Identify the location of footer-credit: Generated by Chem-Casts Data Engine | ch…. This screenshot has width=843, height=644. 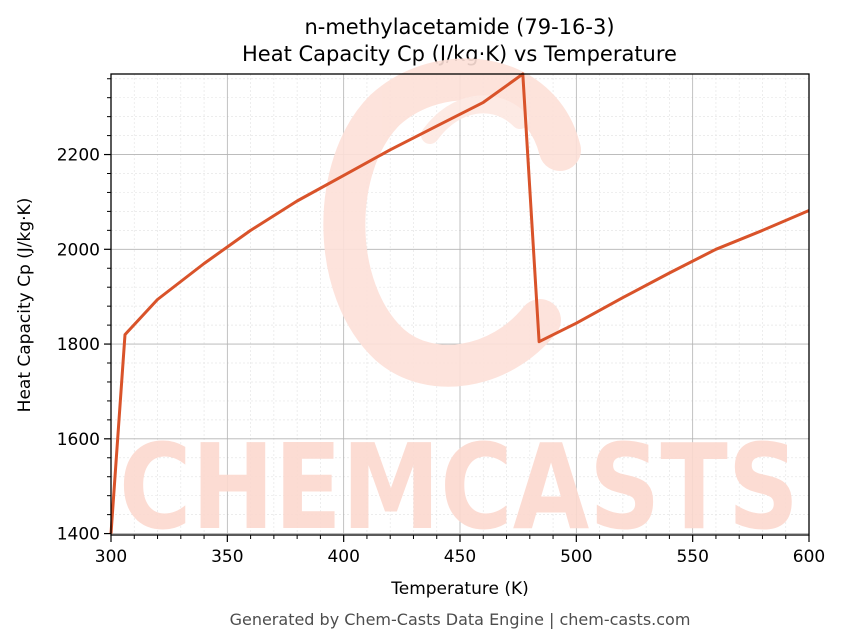
(460, 619).